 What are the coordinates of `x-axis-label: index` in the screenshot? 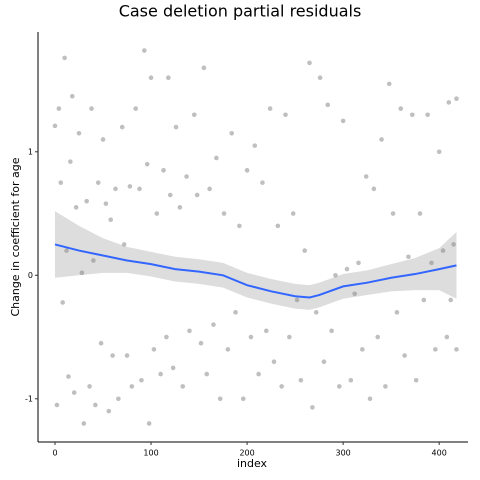 It's located at (252, 463).